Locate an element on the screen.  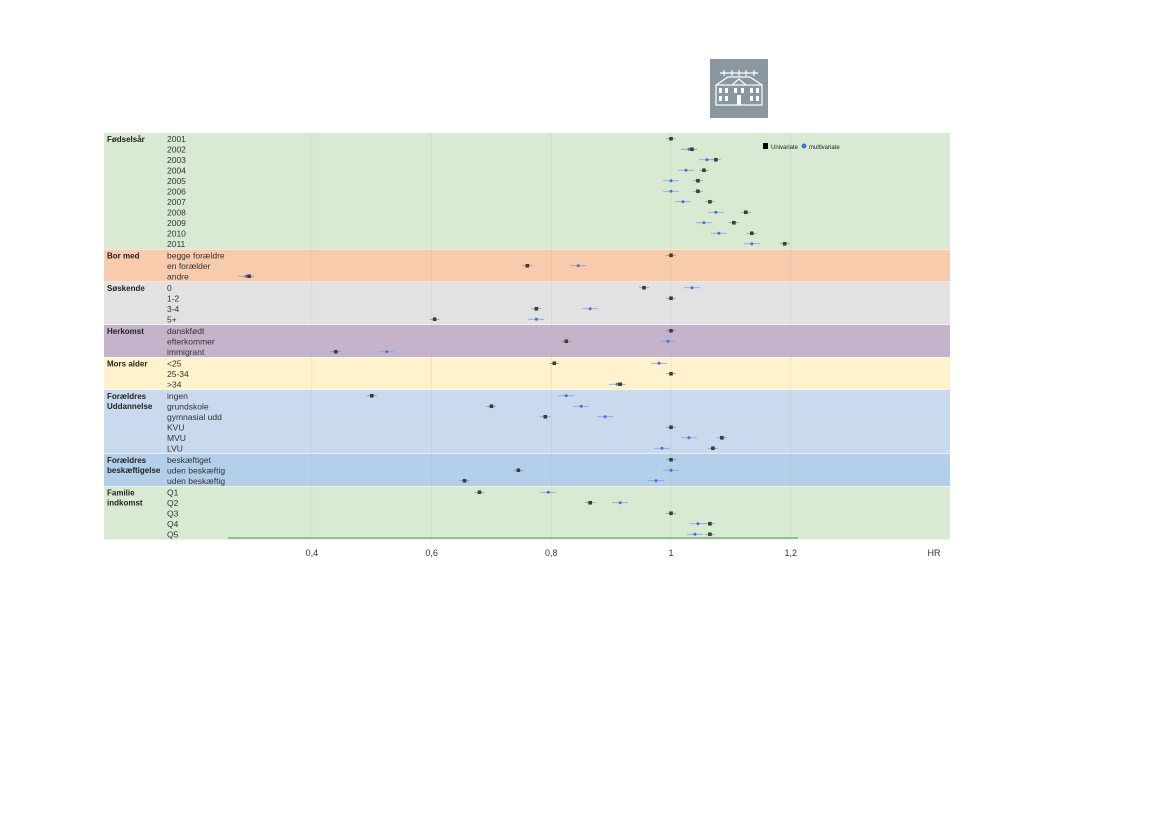
group-label: Fødselsår is located at coordinates (126, 139).